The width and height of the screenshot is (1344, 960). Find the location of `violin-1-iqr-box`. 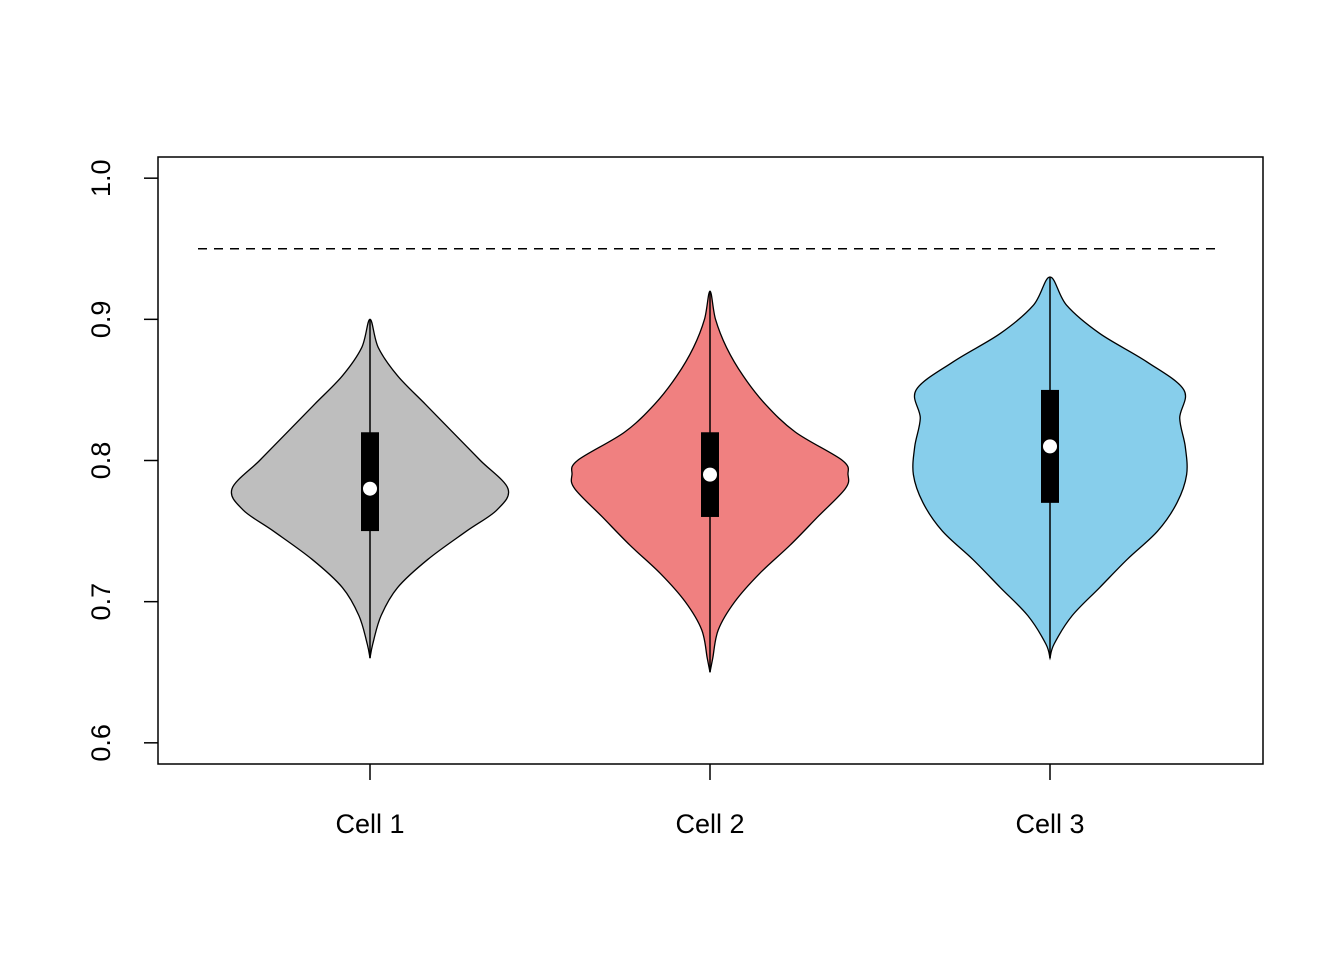

violin-1-iqr-box is located at coordinates (370, 482).